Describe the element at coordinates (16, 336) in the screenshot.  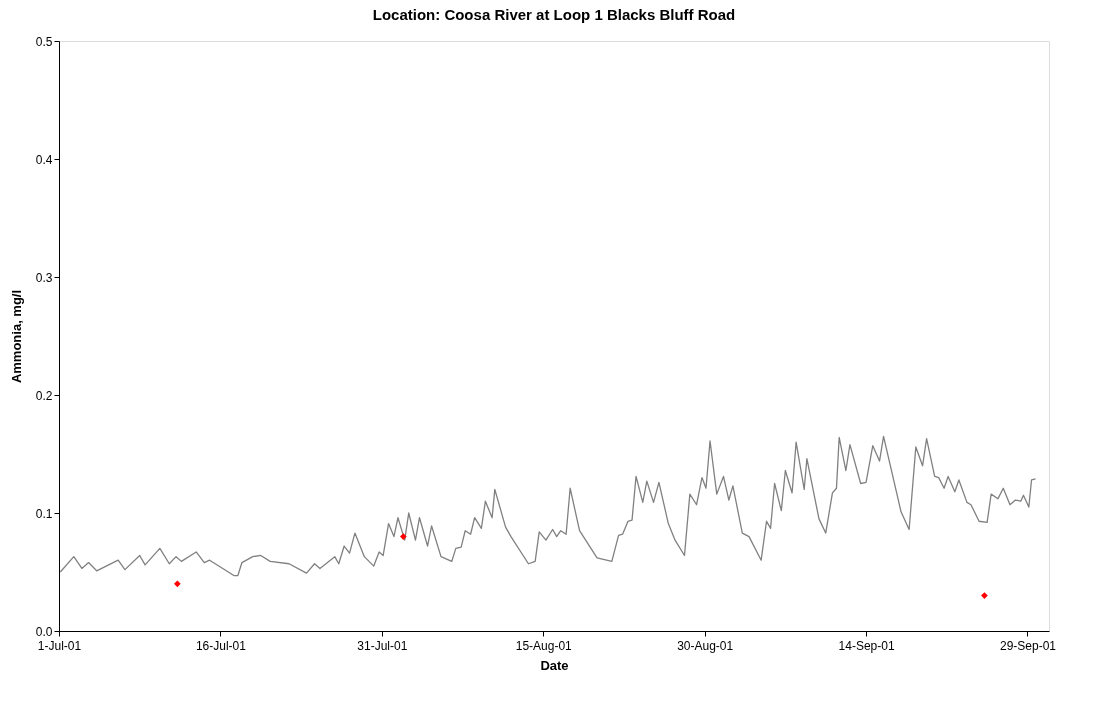
I see `y-axis-title: Ammonia, mg/l` at that location.